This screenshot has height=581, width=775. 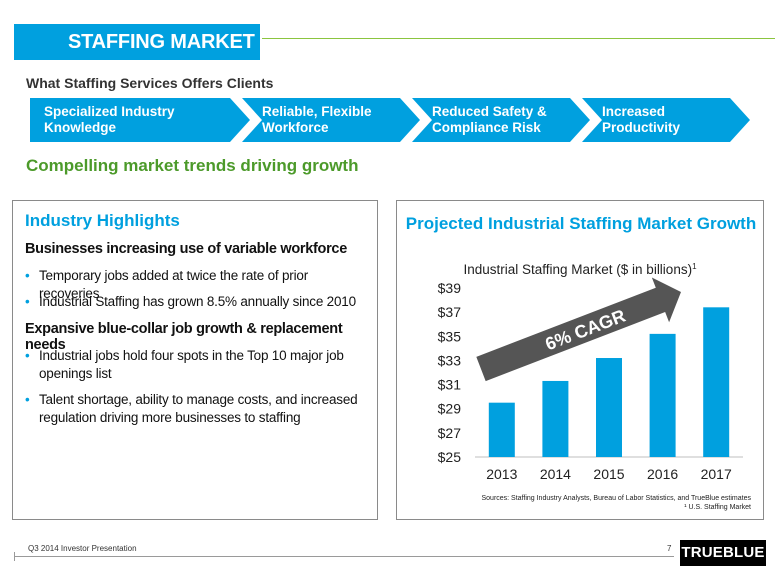 What do you see at coordinates (489, 111) in the screenshot?
I see `chevron-label-line1: Reduced Safety &` at bounding box center [489, 111].